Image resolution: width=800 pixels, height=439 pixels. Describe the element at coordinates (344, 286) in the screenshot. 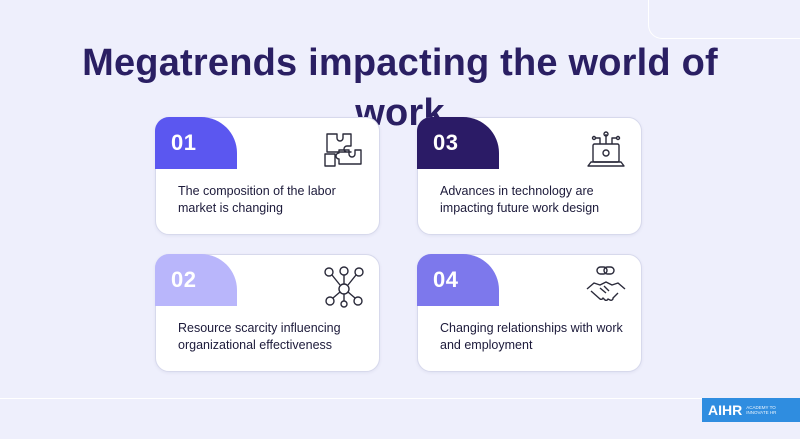

I see `resource-network-icon` at that location.